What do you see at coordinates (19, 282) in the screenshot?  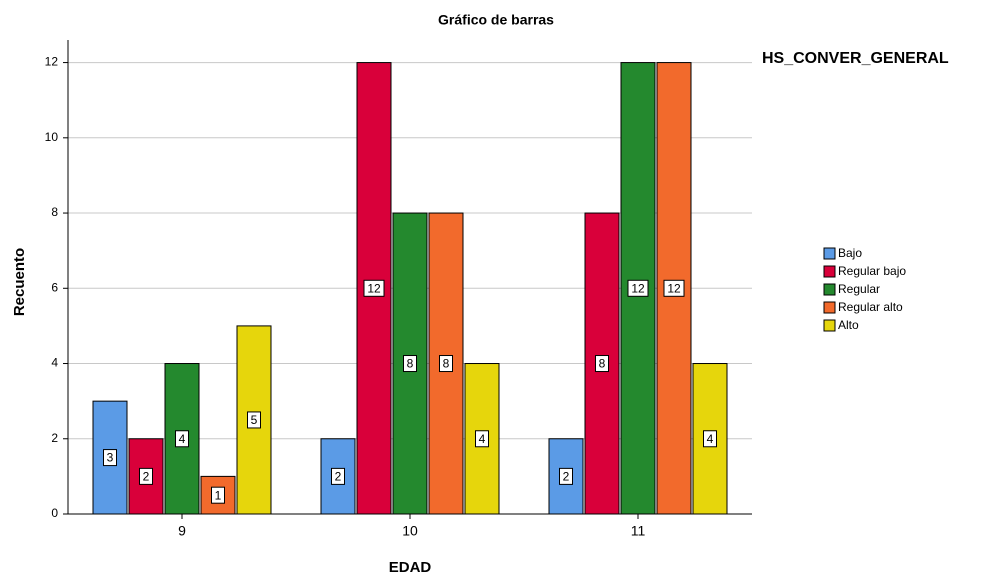 I see `y-axis-title: Recuento` at bounding box center [19, 282].